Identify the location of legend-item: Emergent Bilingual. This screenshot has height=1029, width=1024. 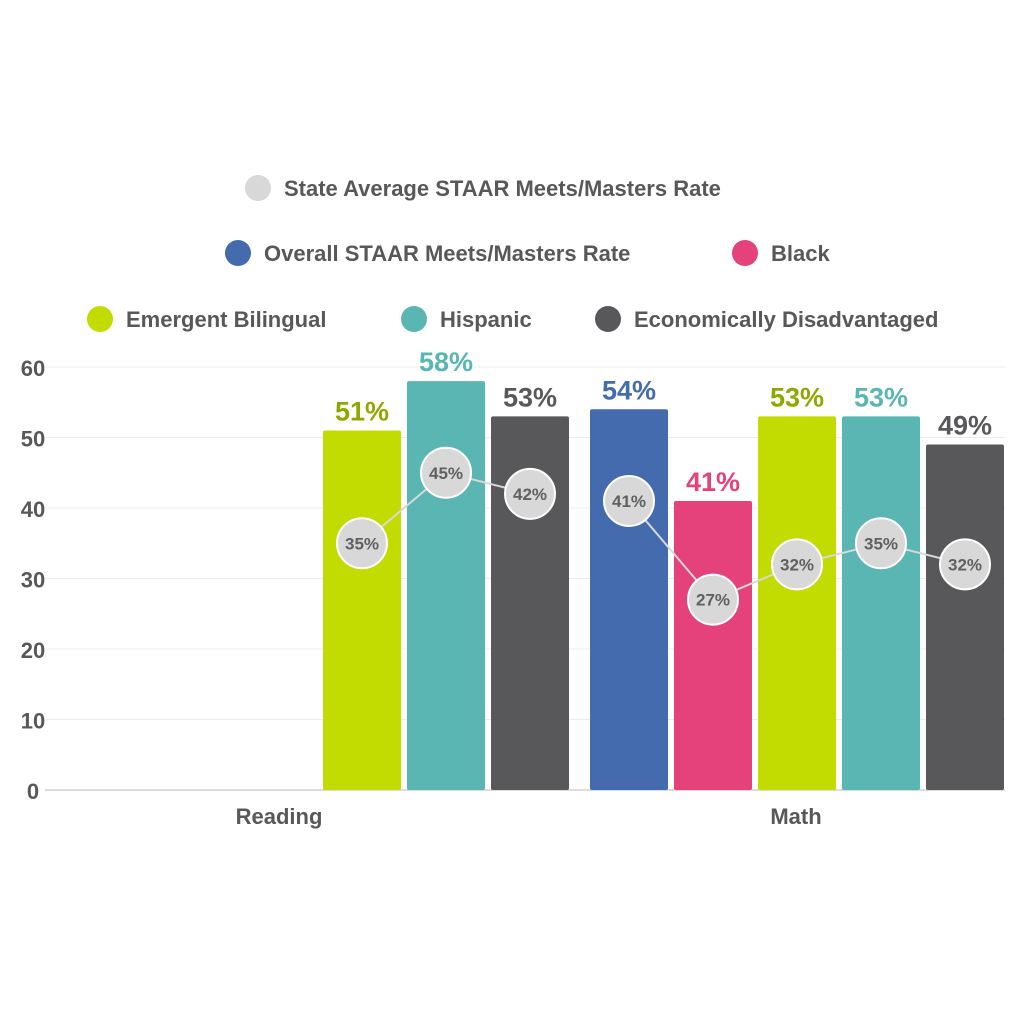
(206, 319).